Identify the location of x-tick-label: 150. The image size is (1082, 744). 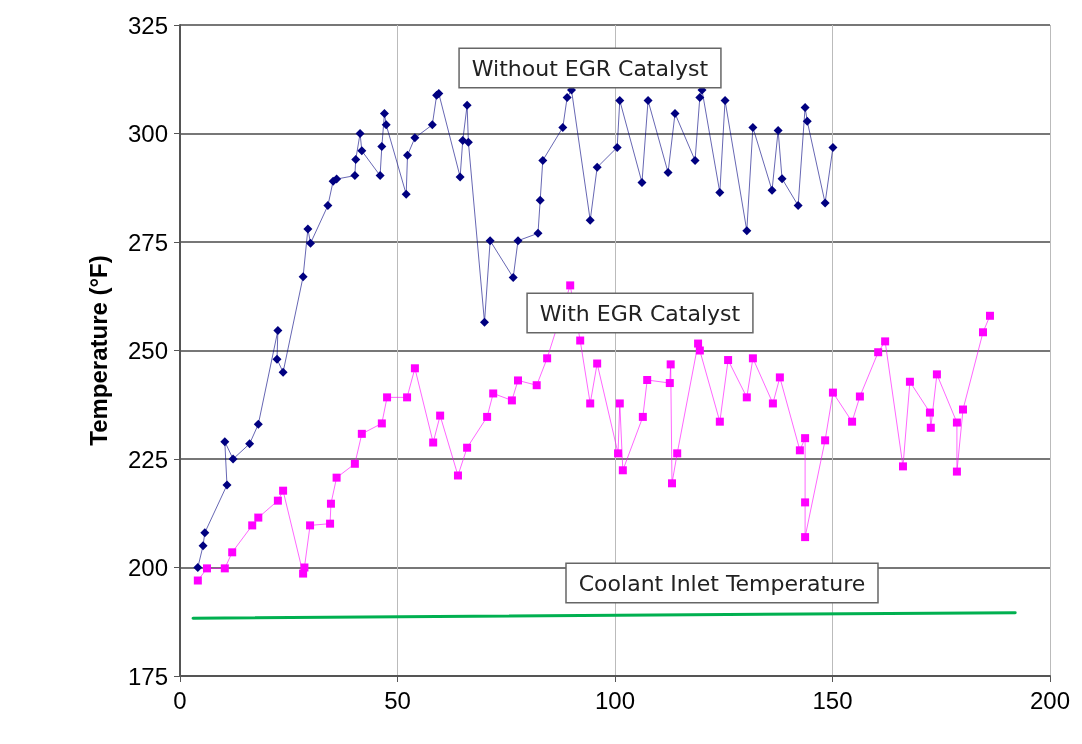
(832, 700).